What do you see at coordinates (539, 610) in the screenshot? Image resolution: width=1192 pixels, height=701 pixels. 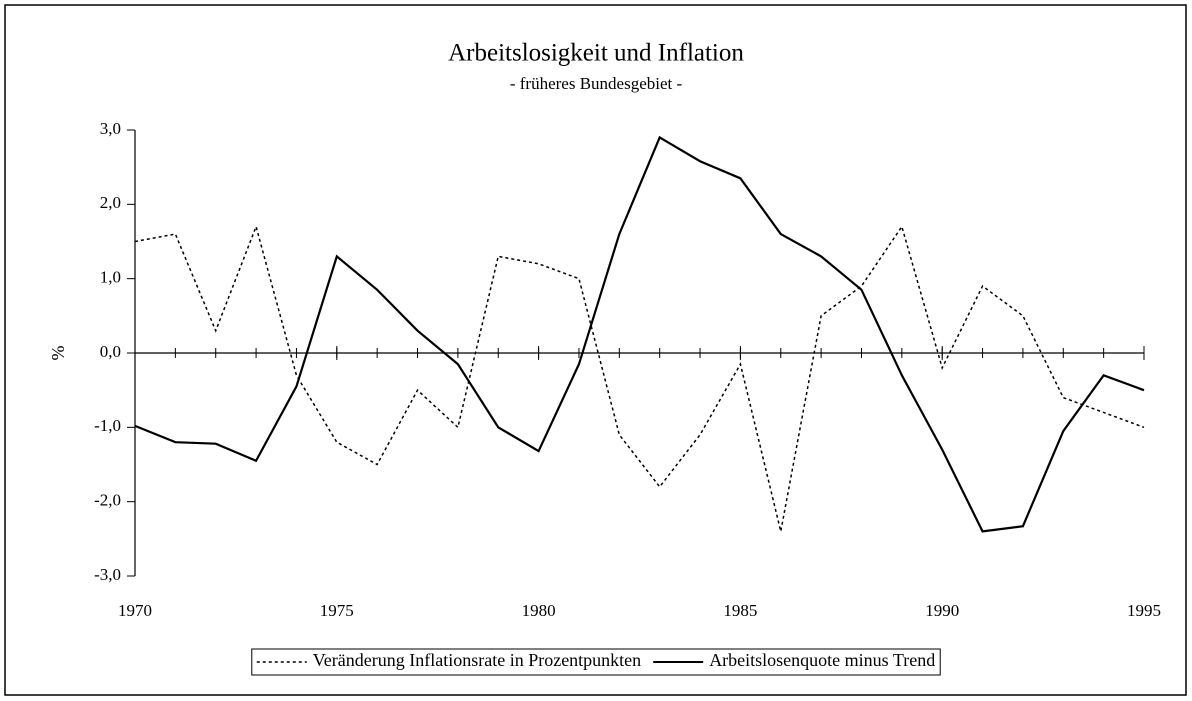 I see `x-tick-label: 1980` at bounding box center [539, 610].